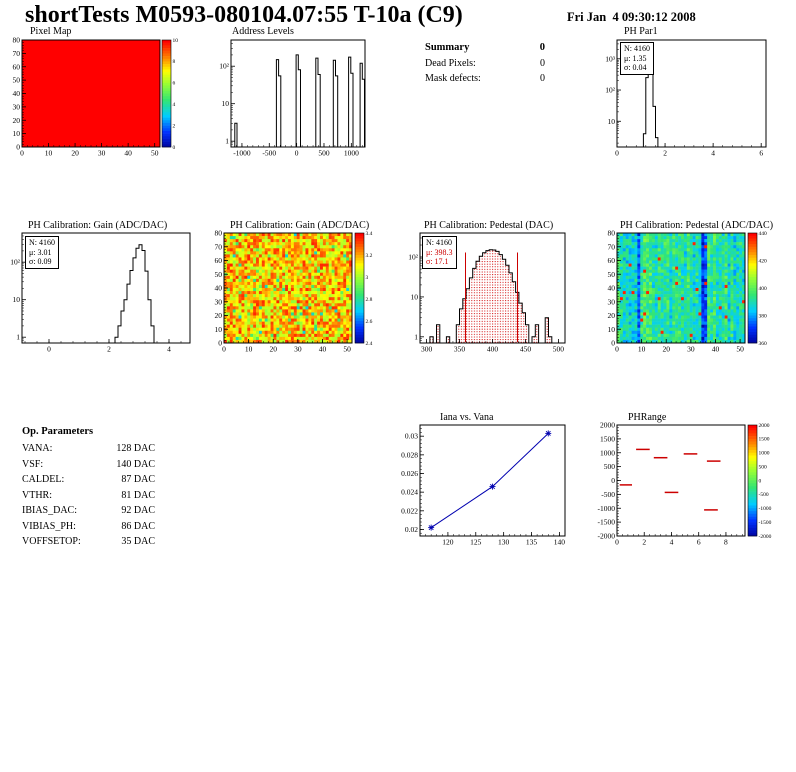  Describe the element at coordinates (138, 495) in the screenshot. I see `op-param-value: 81 DAC` at that location.